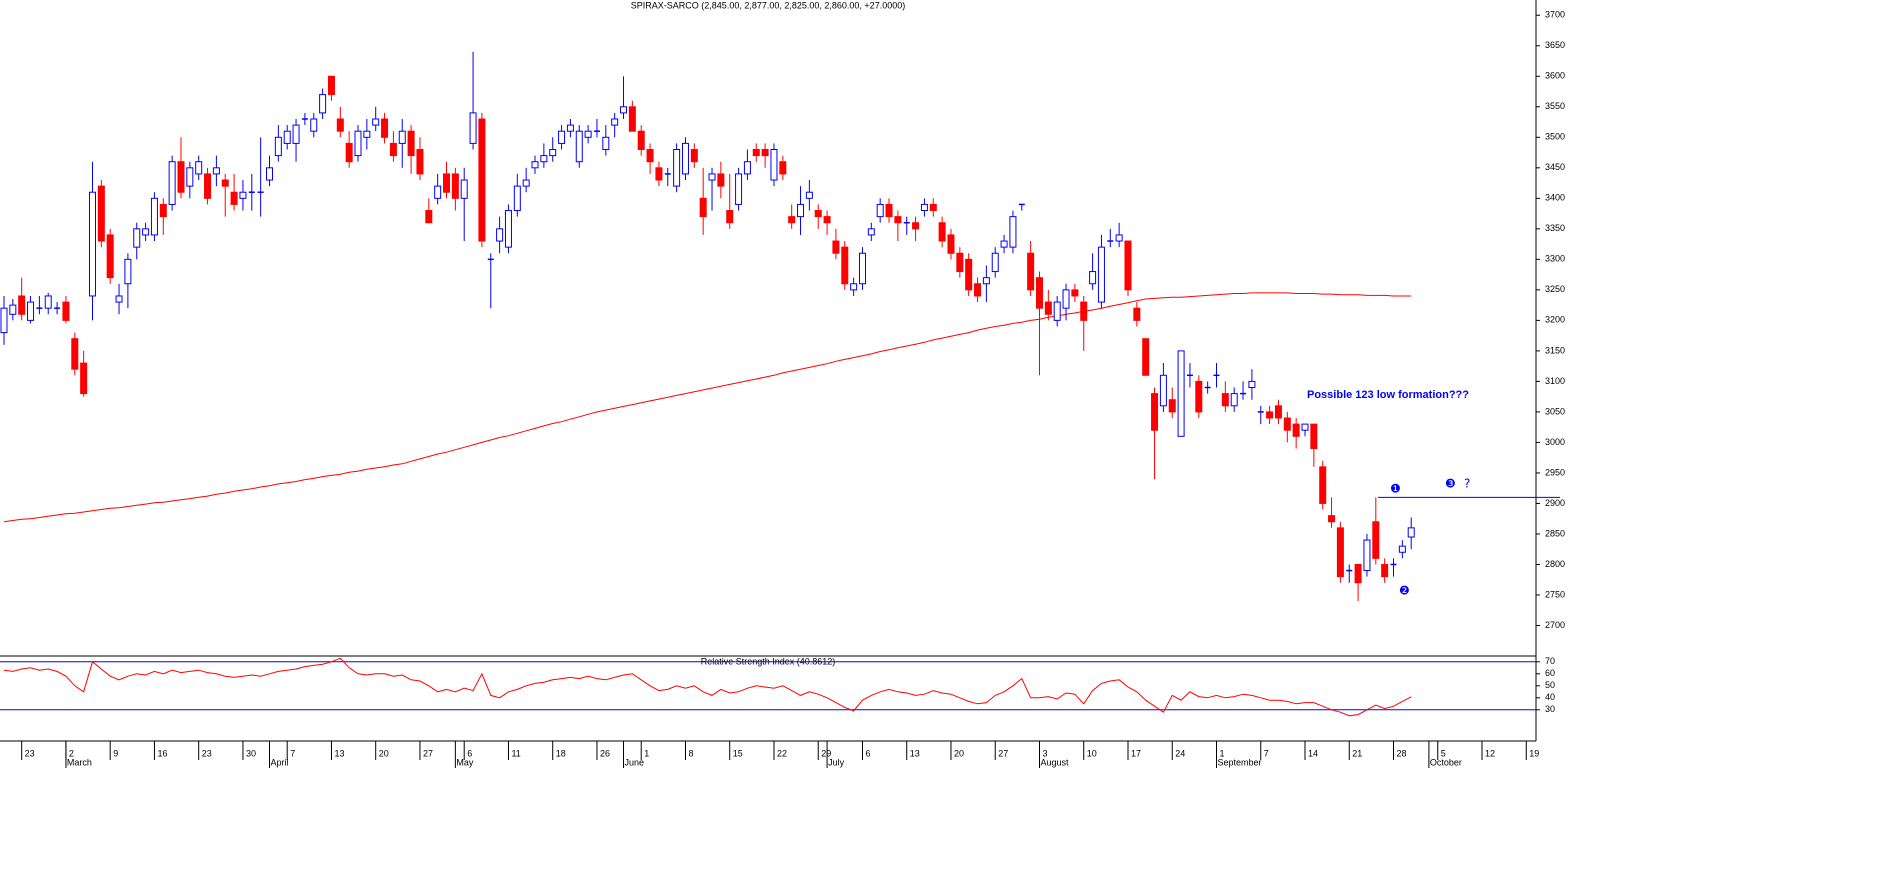  What do you see at coordinates (115, 753) in the screenshot?
I see `x-tick-label: 9` at bounding box center [115, 753].